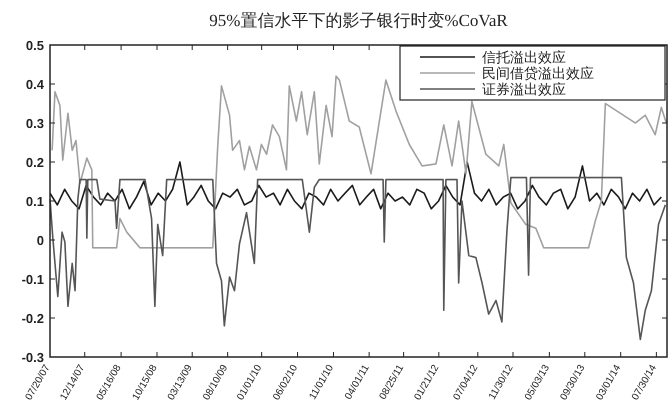  I want to click on y-tick-label: -0.1, so click(33, 279).